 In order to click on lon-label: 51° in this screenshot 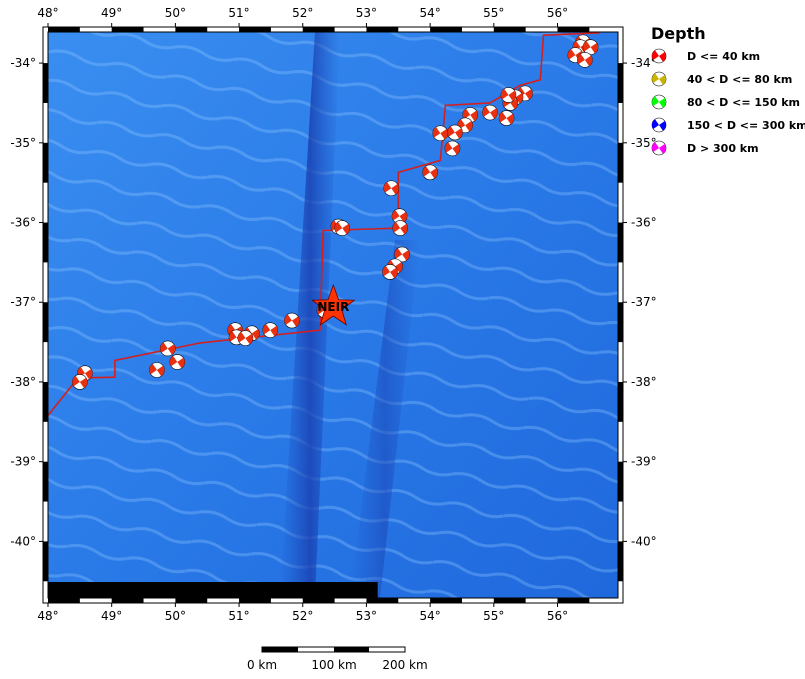, I will do `click(238, 616)`.